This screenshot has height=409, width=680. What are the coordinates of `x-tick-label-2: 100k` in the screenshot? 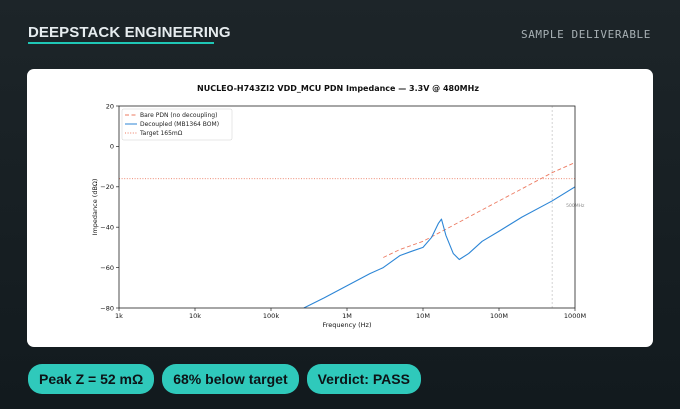 It's located at (271, 316).